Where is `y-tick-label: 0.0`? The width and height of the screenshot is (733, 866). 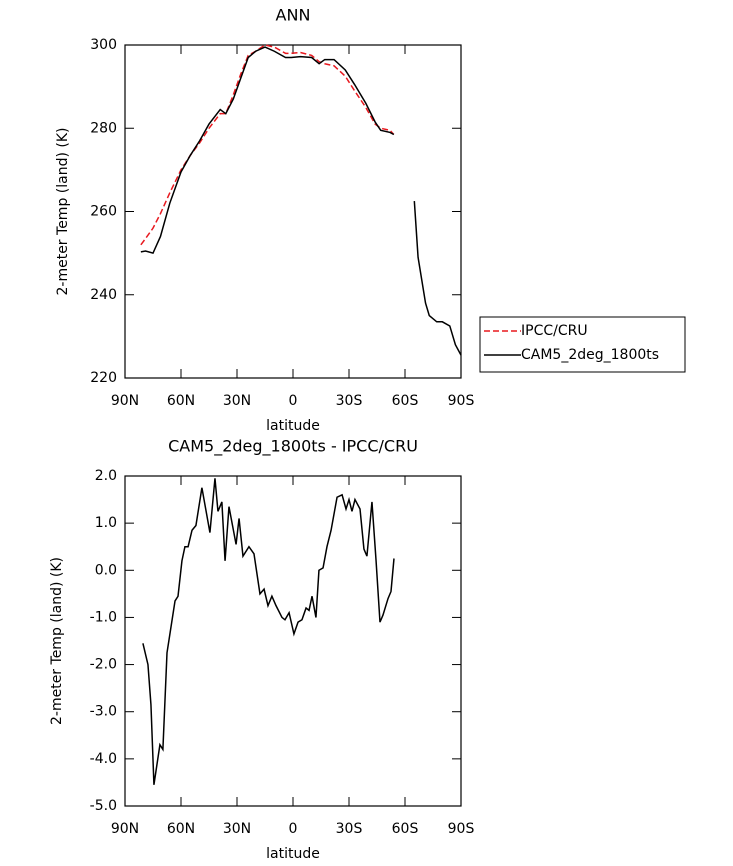 y-tick-label: 0.0 is located at coordinates (106, 570).